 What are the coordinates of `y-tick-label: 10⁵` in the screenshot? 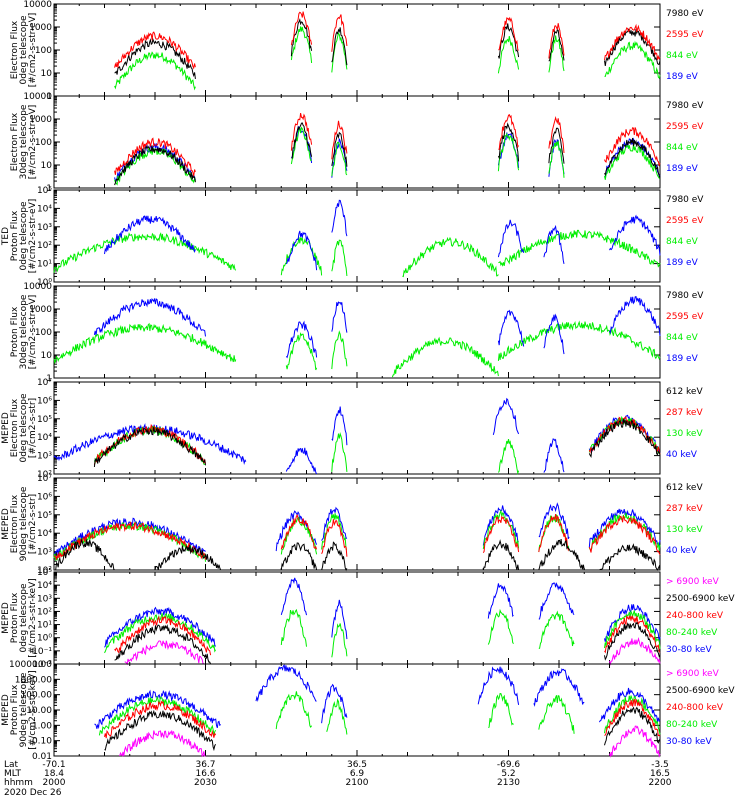 It's located at (44, 191).